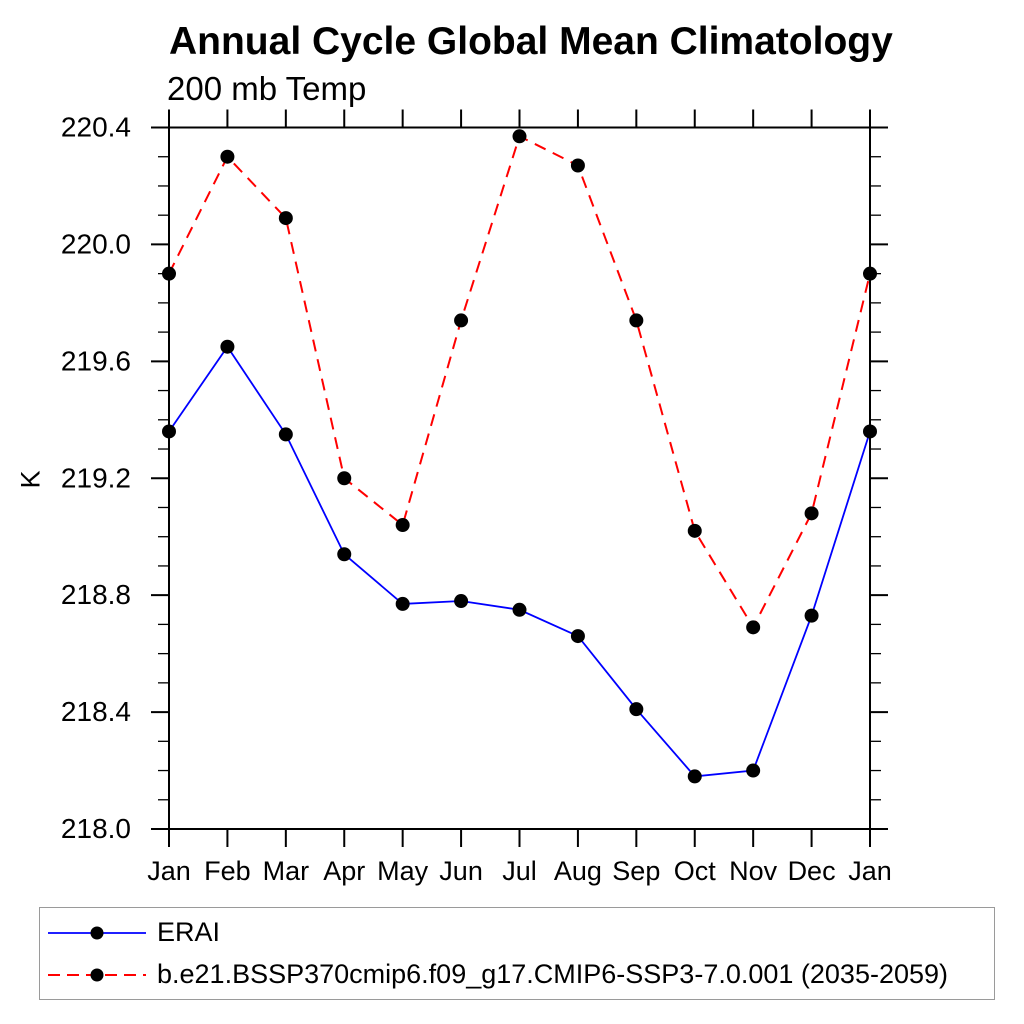 The width and height of the screenshot is (1024, 1024). Describe the element at coordinates (812, 871) in the screenshot. I see `x-tick-label: Dec` at that location.